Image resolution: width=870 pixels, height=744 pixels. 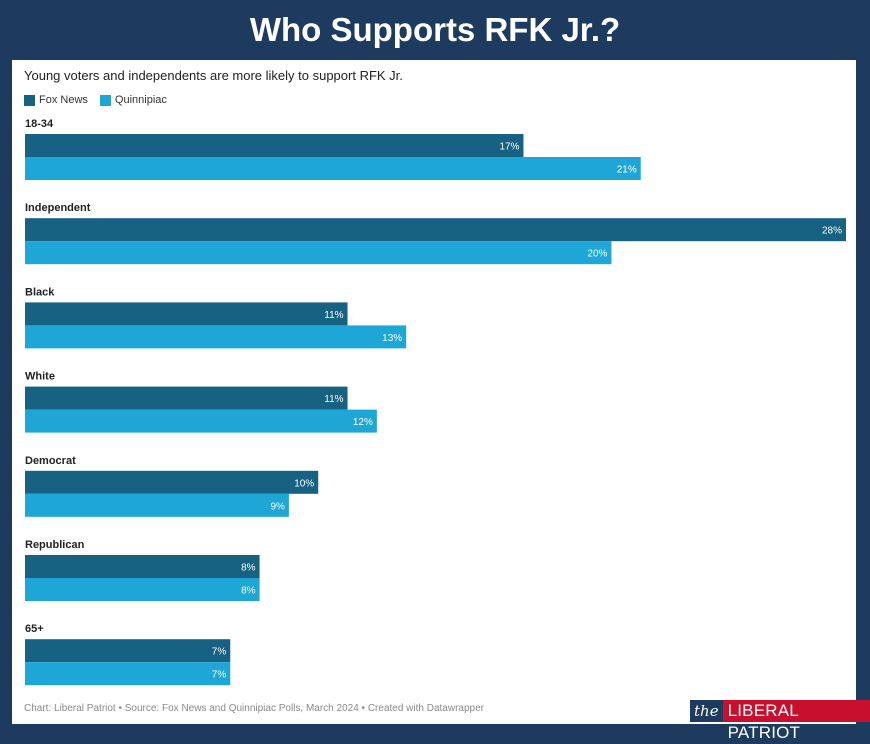 I want to click on data-label-quinnipiac-white: 12%, so click(x=363, y=422).